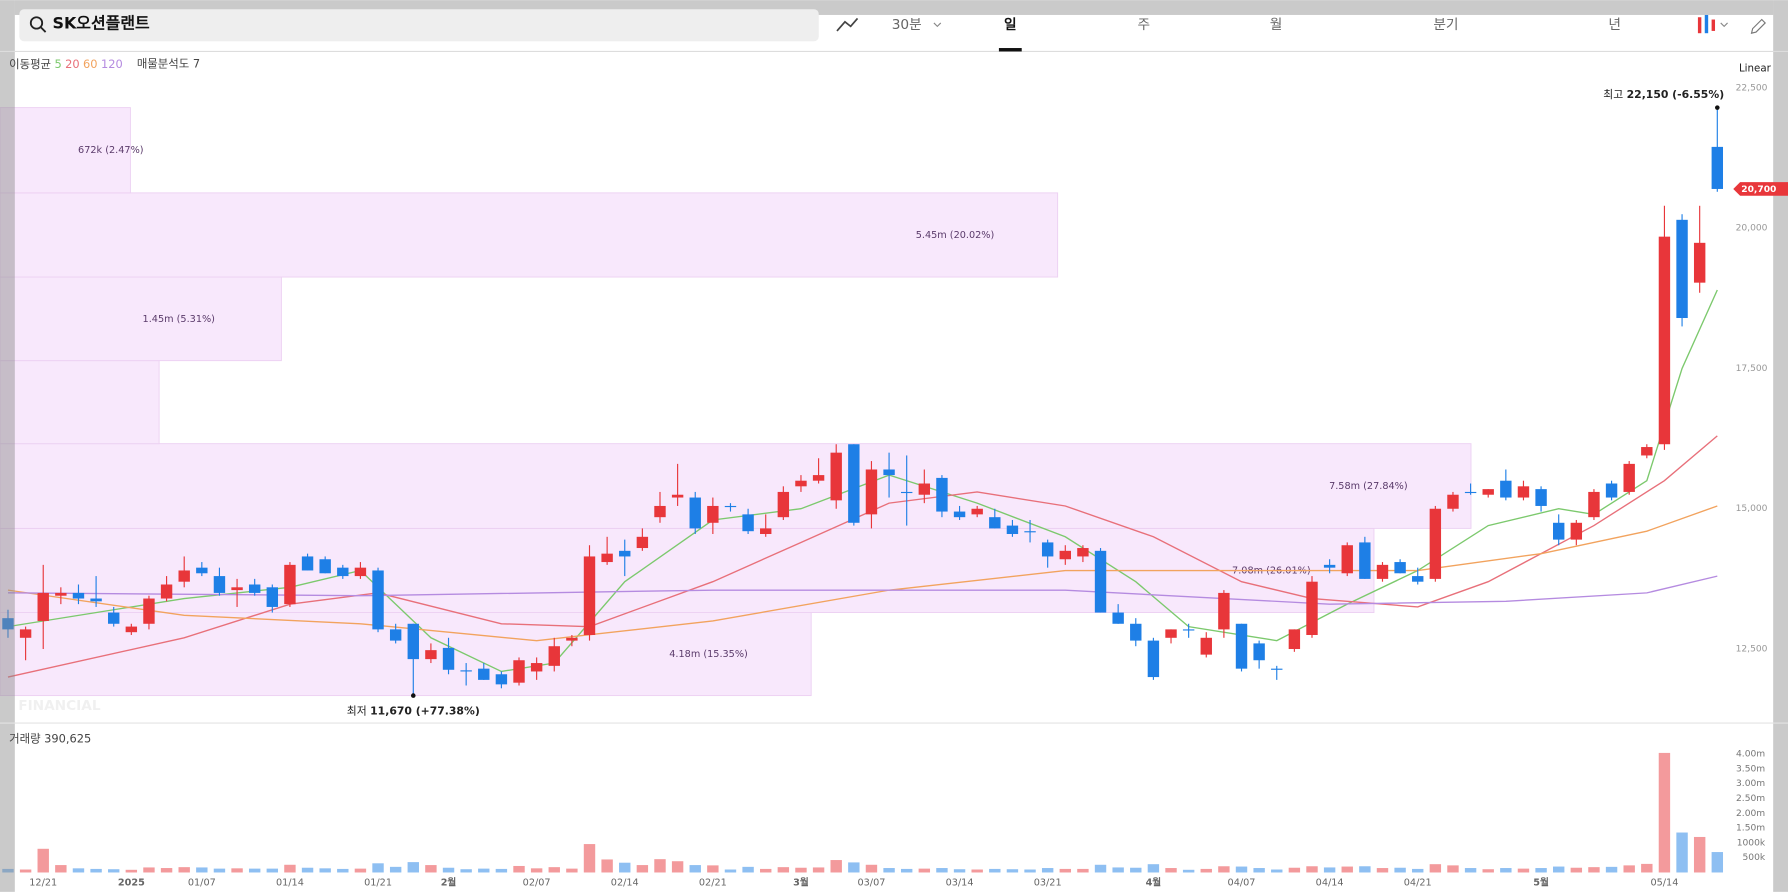 The image size is (1788, 892). Describe the element at coordinates (1758, 26) in the screenshot. I see `edit-icon` at that location.